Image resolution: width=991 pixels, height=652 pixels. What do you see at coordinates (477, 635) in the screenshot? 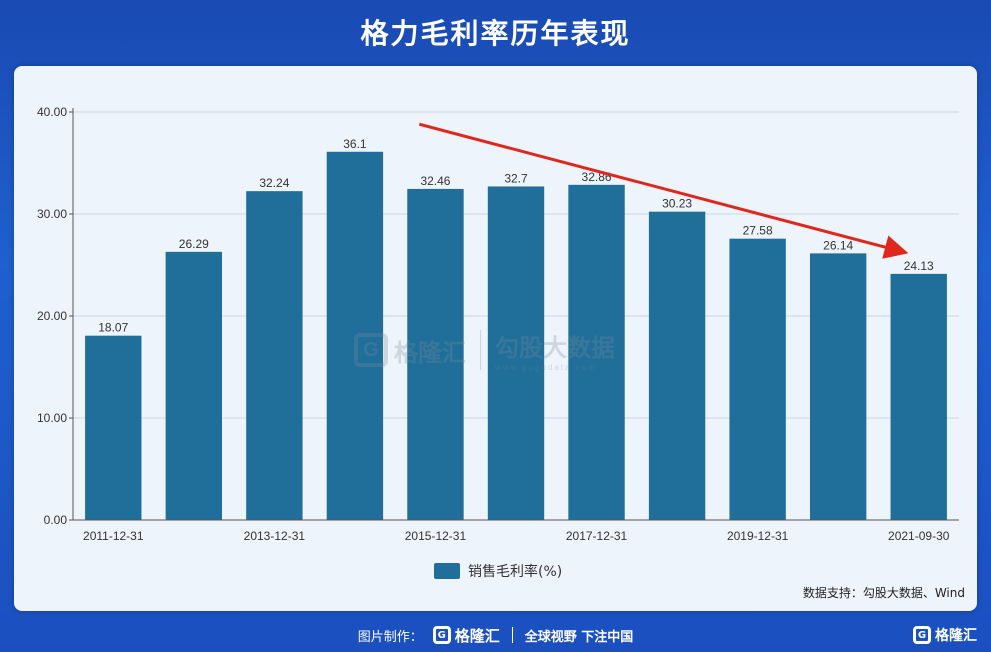
I see `footer-brand-name: 格隆汇` at bounding box center [477, 635].